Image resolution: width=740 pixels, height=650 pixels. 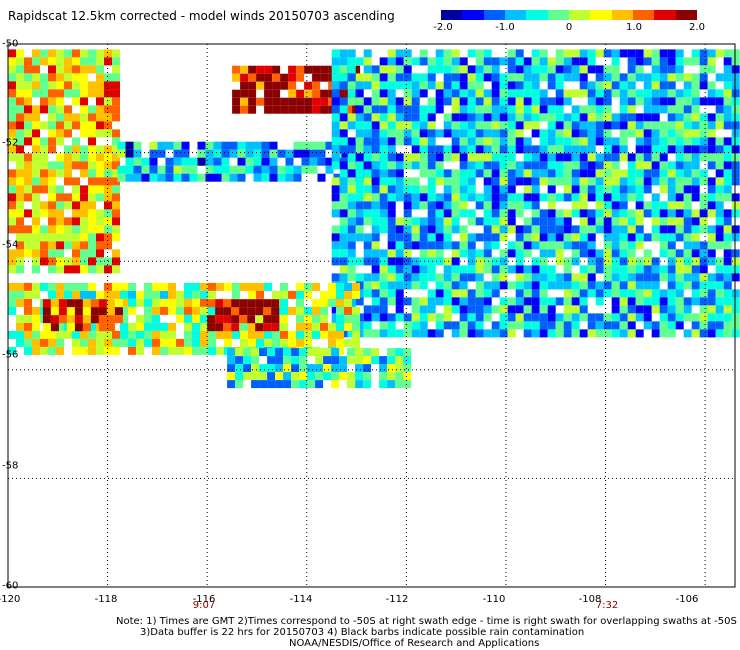 What do you see at coordinates (634, 27) in the screenshot?
I see `colorbar-label-pos1: 1.0` at bounding box center [634, 27].